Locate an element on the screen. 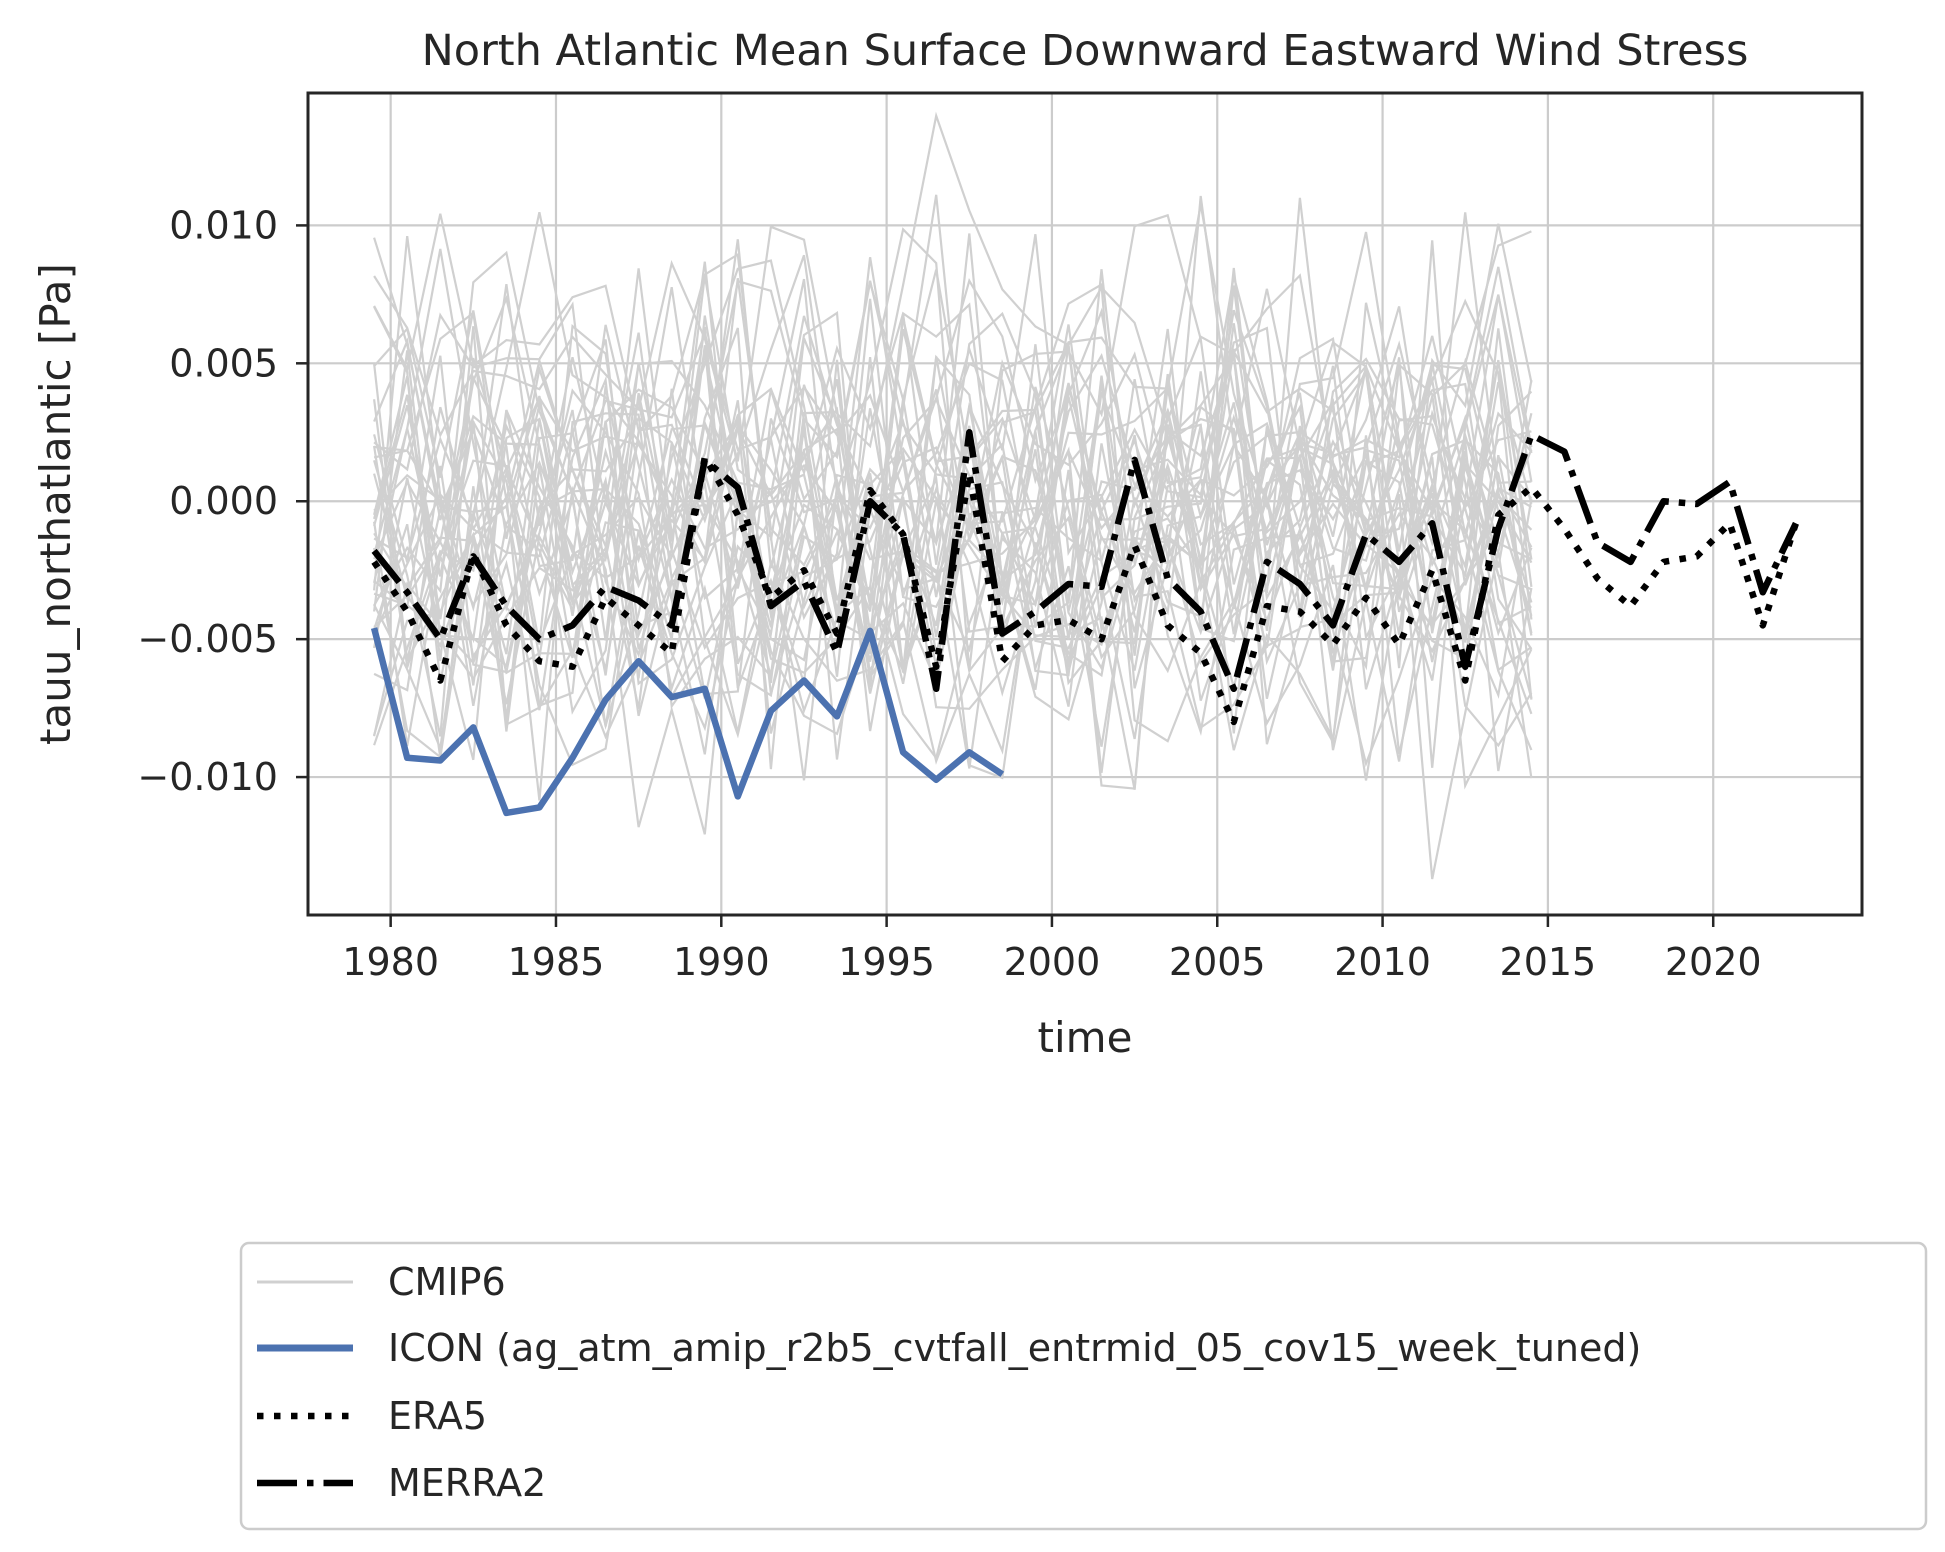 This screenshot has height=1552, width=1945. x-axis-label: time is located at coordinates (1085, 1037).